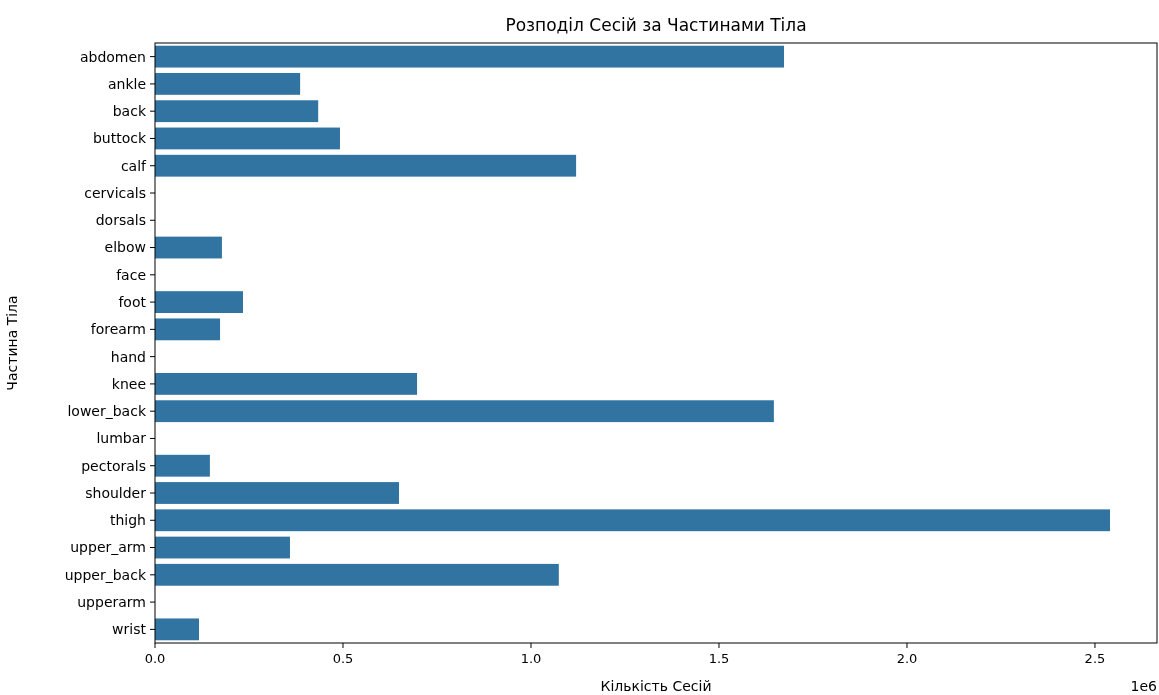 Image resolution: width=1159 pixels, height=695 pixels. What do you see at coordinates (118, 329) in the screenshot?
I see `y-tick-label: forearm` at bounding box center [118, 329].